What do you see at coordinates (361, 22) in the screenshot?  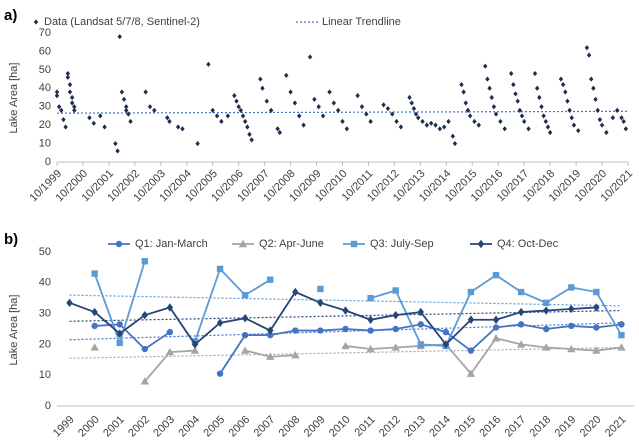 I see `legend-label: Linear Trendline` at bounding box center [361, 22].